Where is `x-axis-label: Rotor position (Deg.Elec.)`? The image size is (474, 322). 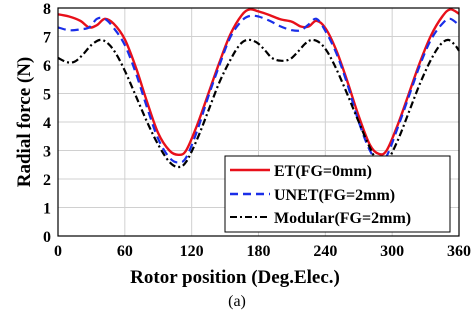 x-axis-label: Rotor position (Deg.Elec.) is located at coordinates (235, 277).